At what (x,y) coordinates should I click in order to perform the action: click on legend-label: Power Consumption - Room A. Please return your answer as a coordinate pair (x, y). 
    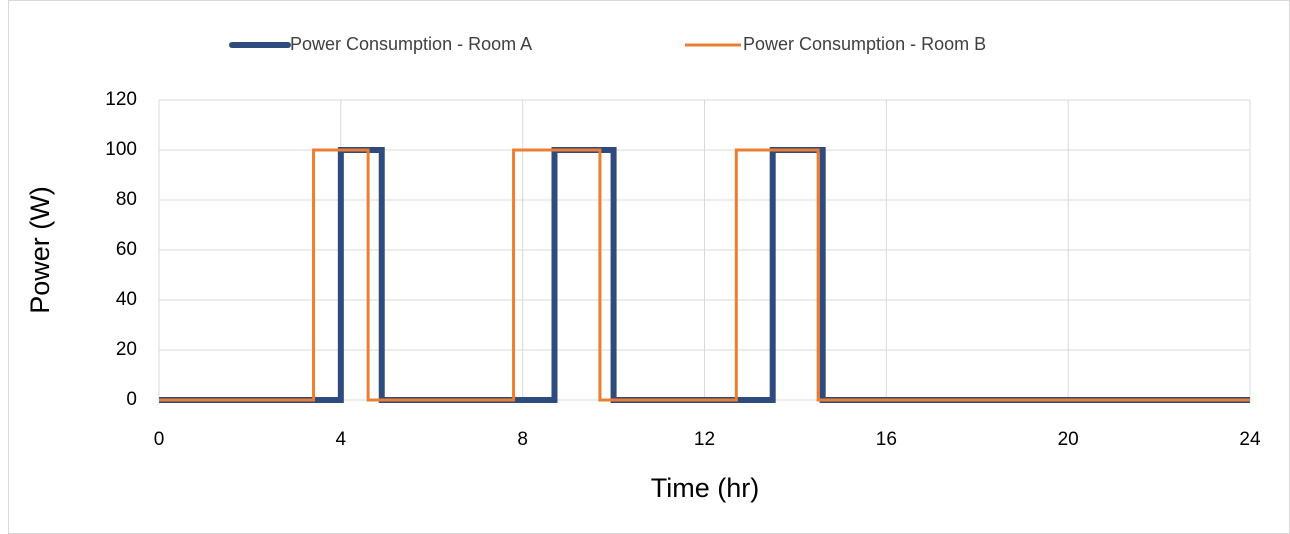
    Looking at the image, I should click on (411, 44).